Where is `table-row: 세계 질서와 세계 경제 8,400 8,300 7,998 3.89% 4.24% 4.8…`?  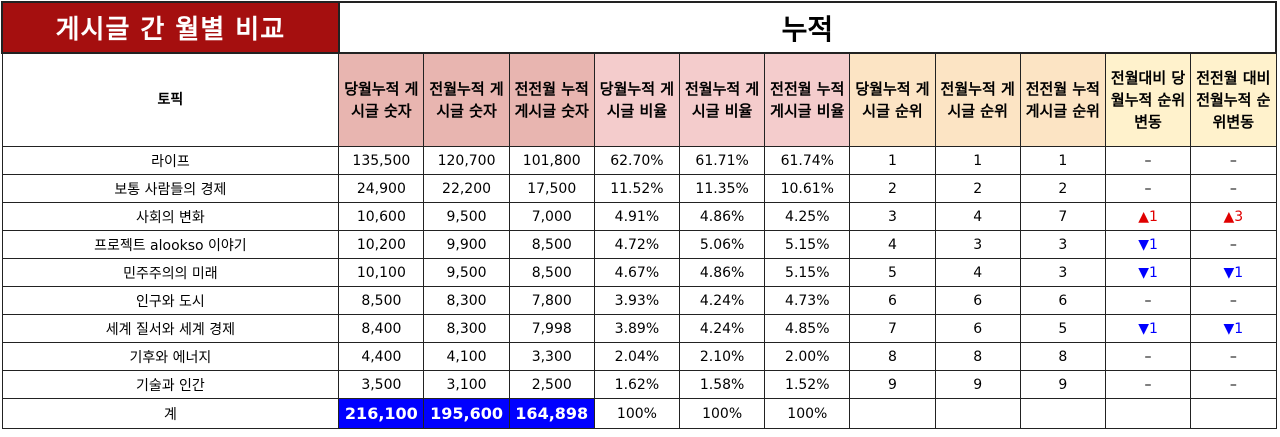
table-row: 세계 질서와 세계 경제 8,400 8,300 7,998 3.89% 4.24% 4.8… is located at coordinates (639, 328).